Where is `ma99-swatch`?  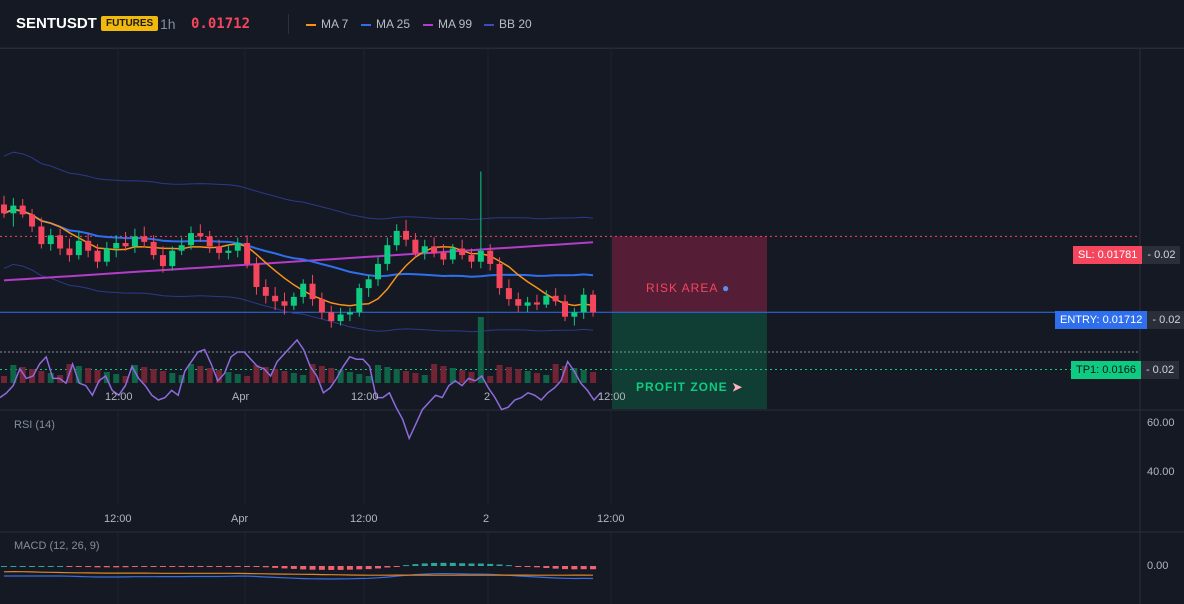 ma99-swatch is located at coordinates (428, 24).